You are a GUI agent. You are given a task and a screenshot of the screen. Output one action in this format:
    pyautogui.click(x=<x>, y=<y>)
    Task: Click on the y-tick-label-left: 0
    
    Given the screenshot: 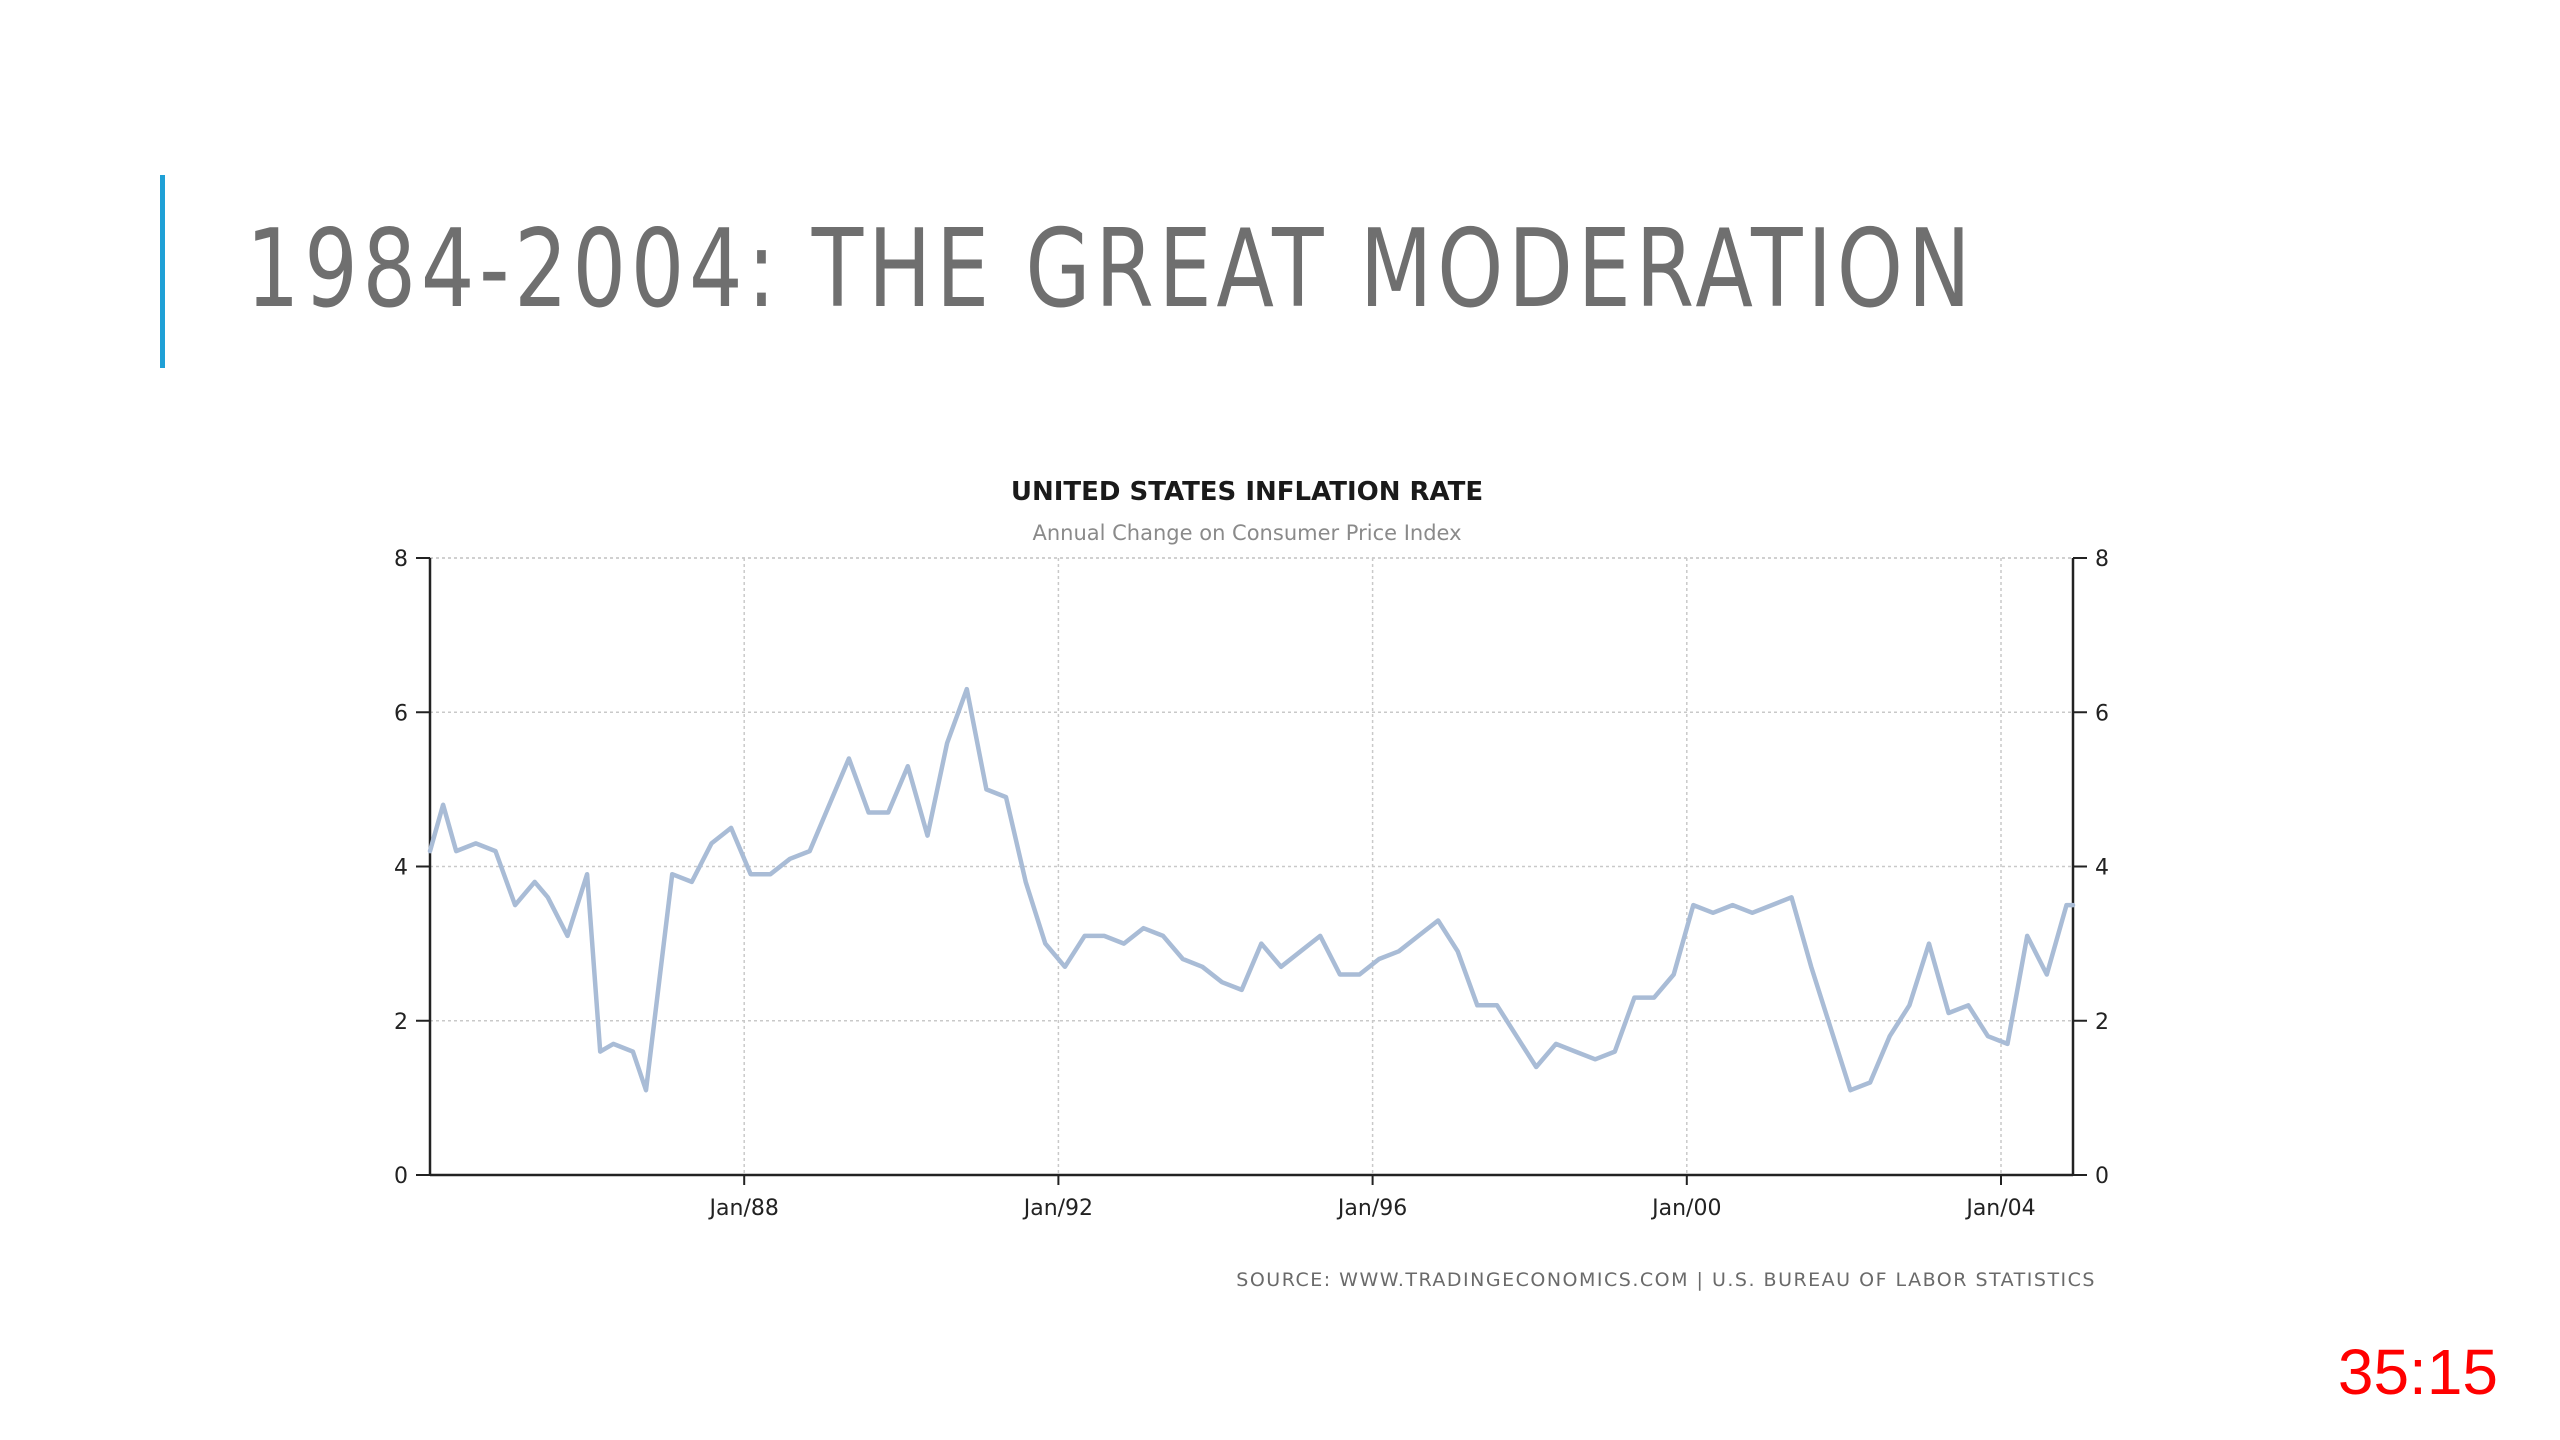 What is the action you would take?
    pyautogui.click(x=401, y=1176)
    